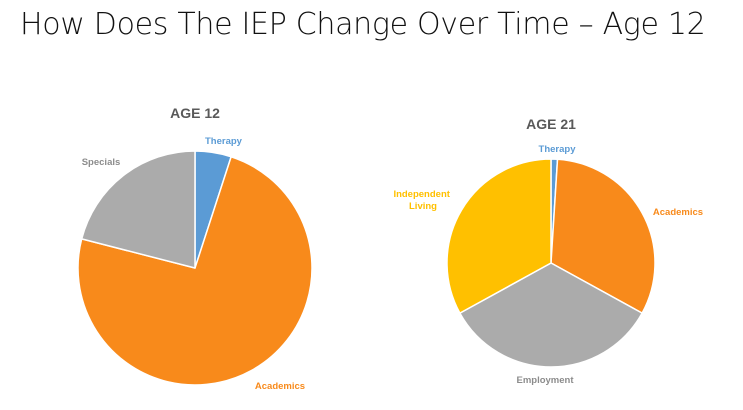 This screenshot has width=743, height=410. I want to click on chart-title-age-12: AGE 12, so click(195, 113).